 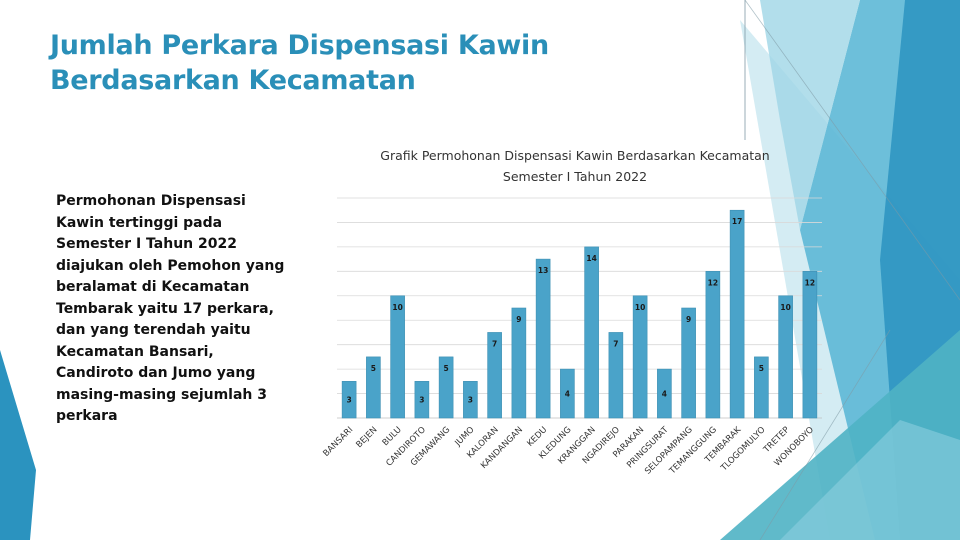 What do you see at coordinates (640, 307) in the screenshot?
I see `data-label-parakan: 10` at bounding box center [640, 307].